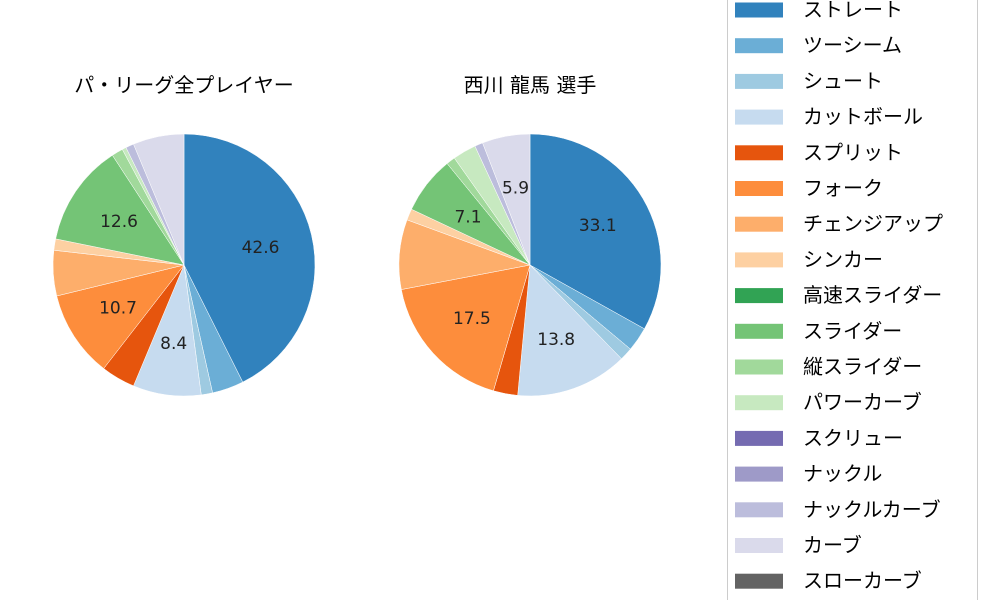 This screenshot has height=604, width=1000. What do you see at coordinates (261, 248) in the screenshot?
I see `slice-label: 42.6` at bounding box center [261, 248].